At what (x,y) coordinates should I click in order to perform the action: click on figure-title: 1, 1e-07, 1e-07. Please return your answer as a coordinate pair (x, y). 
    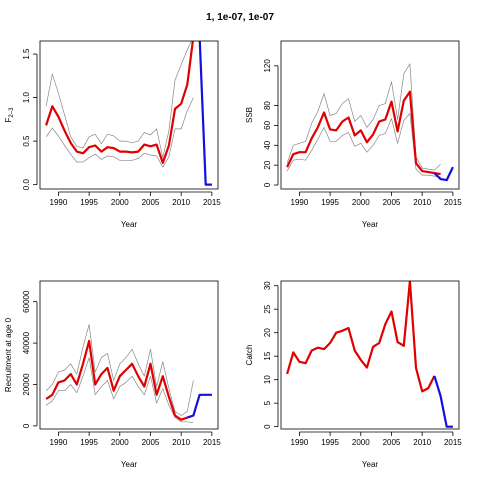
    Looking at the image, I should click on (240, 17).